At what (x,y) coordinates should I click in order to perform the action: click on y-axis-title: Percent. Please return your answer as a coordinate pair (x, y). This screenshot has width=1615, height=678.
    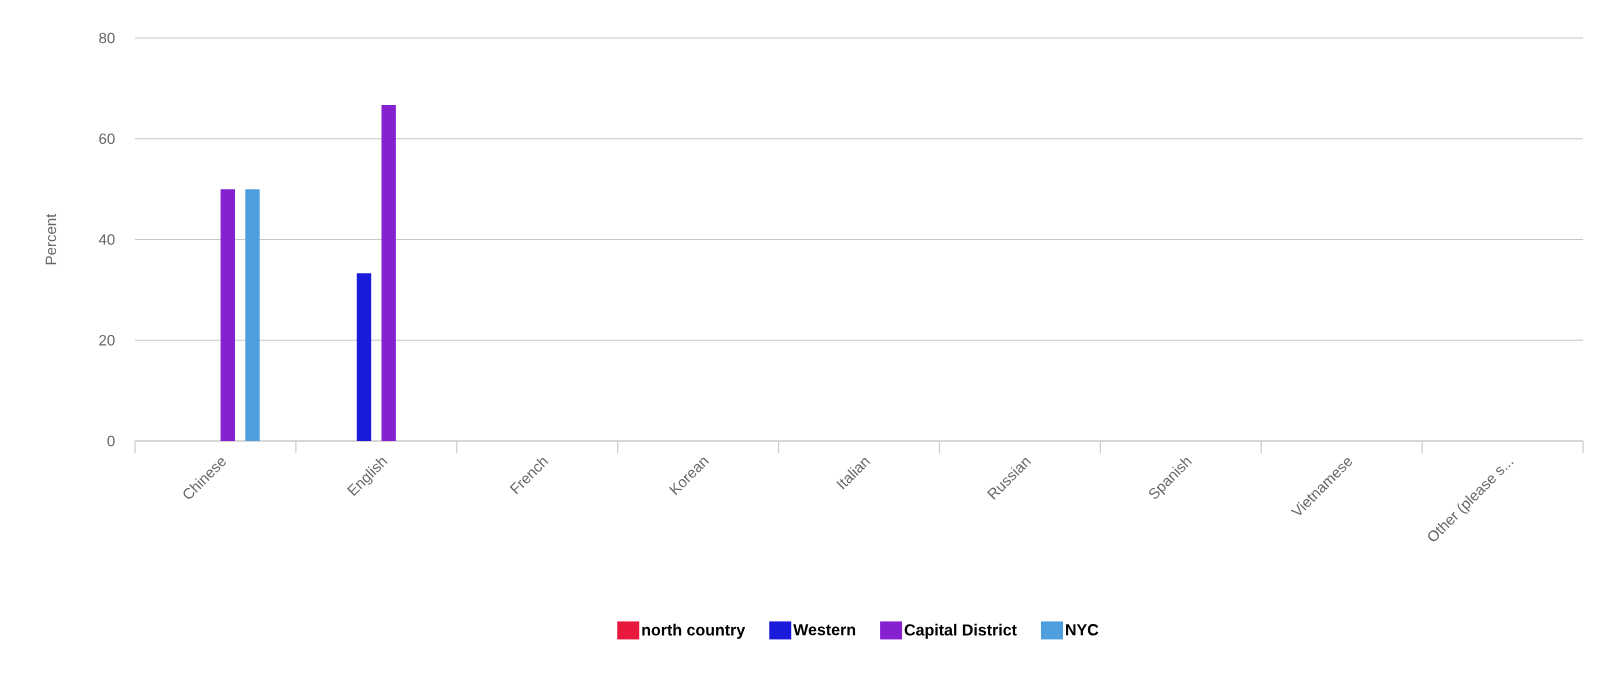
    Looking at the image, I should click on (51, 239).